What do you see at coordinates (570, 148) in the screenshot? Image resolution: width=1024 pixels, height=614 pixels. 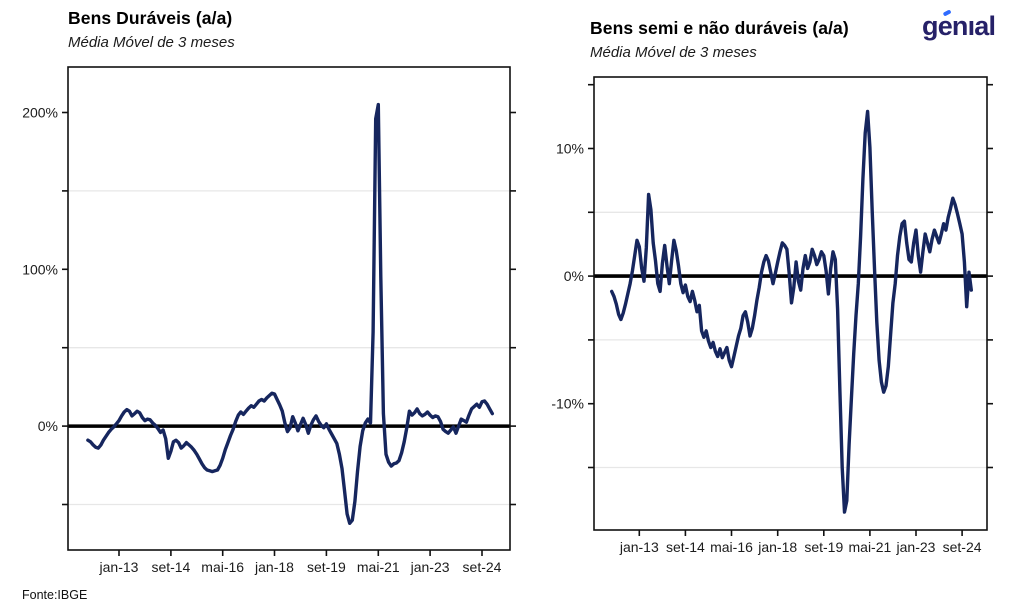 I see `y-tick-label: 10%` at bounding box center [570, 148].